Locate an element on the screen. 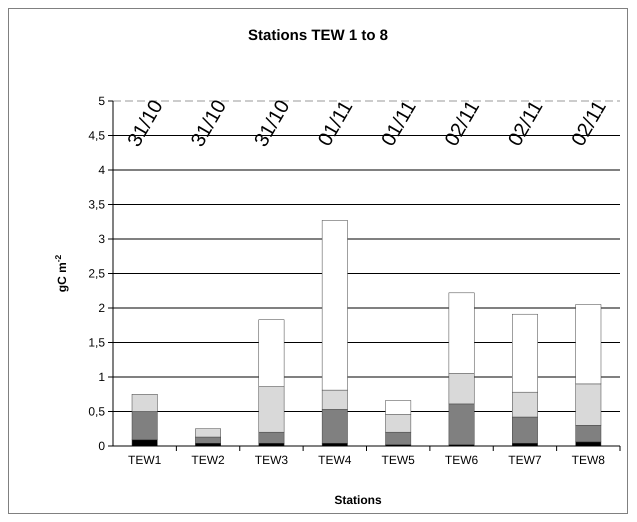 The height and width of the screenshot is (522, 637). y-tick-label: 2,5 is located at coordinates (97, 273).